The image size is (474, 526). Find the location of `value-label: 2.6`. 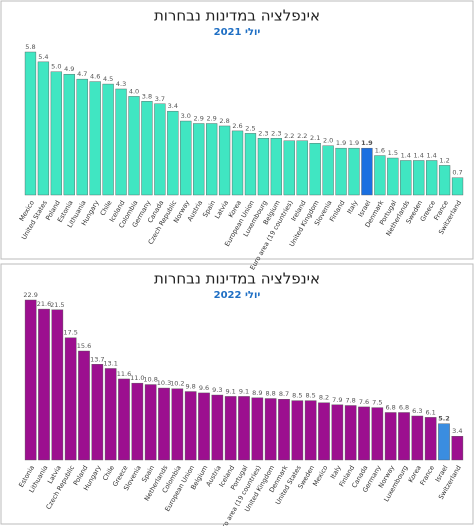

value-label: 2.6 is located at coordinates (237, 126).